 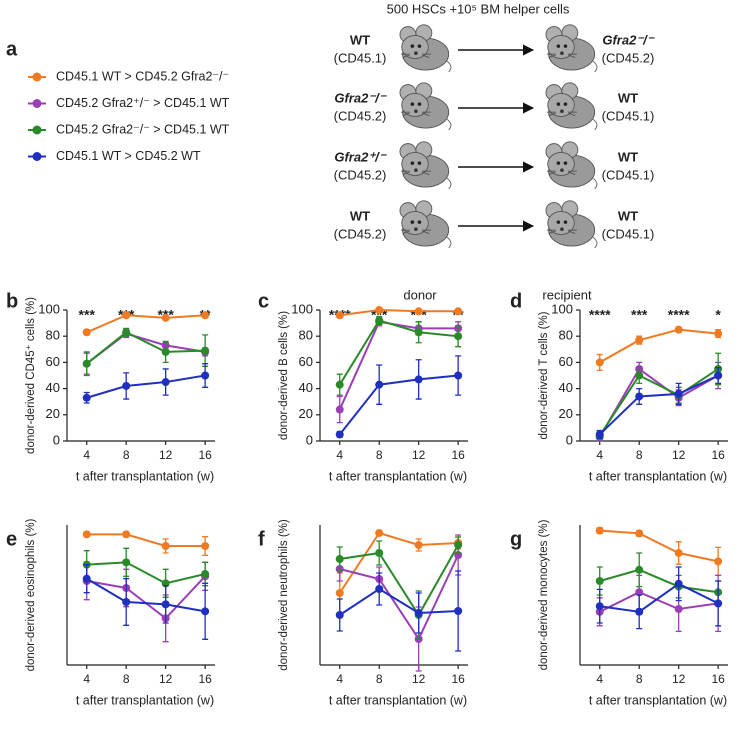 I want to click on legend-label: CD45.1 WT > CD45.2 WT, so click(x=128, y=156).